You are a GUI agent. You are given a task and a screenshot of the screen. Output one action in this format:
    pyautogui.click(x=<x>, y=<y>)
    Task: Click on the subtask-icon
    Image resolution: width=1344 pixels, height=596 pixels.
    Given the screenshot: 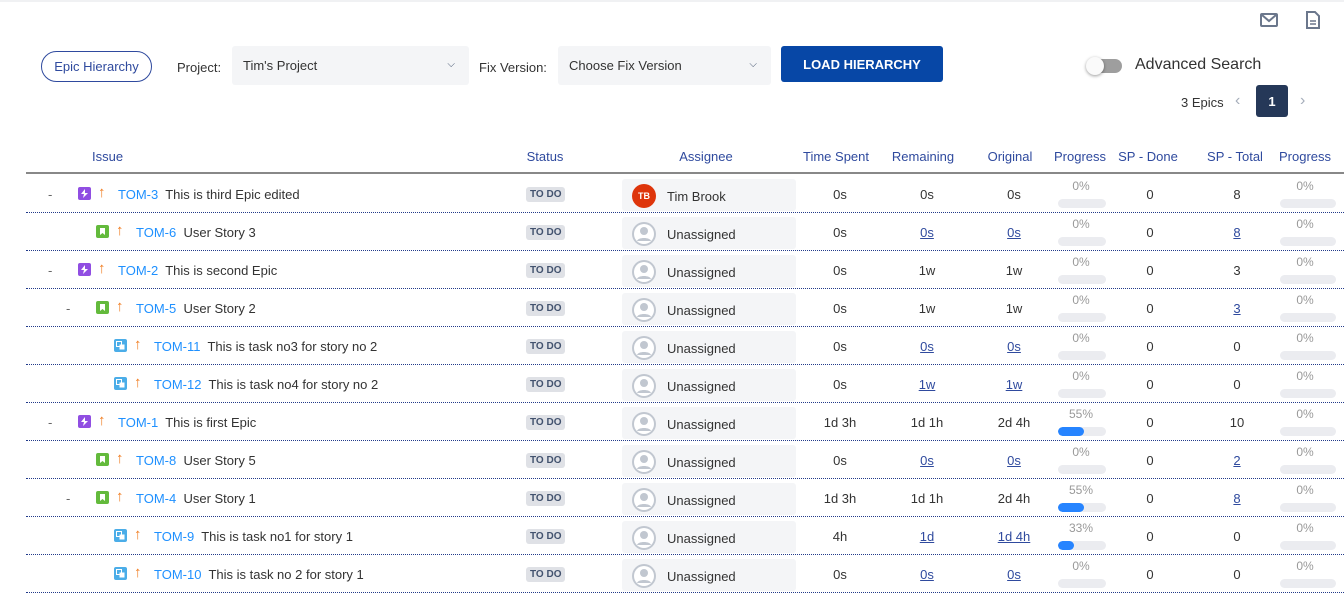 What is the action you would take?
    pyautogui.click(x=120, y=383)
    